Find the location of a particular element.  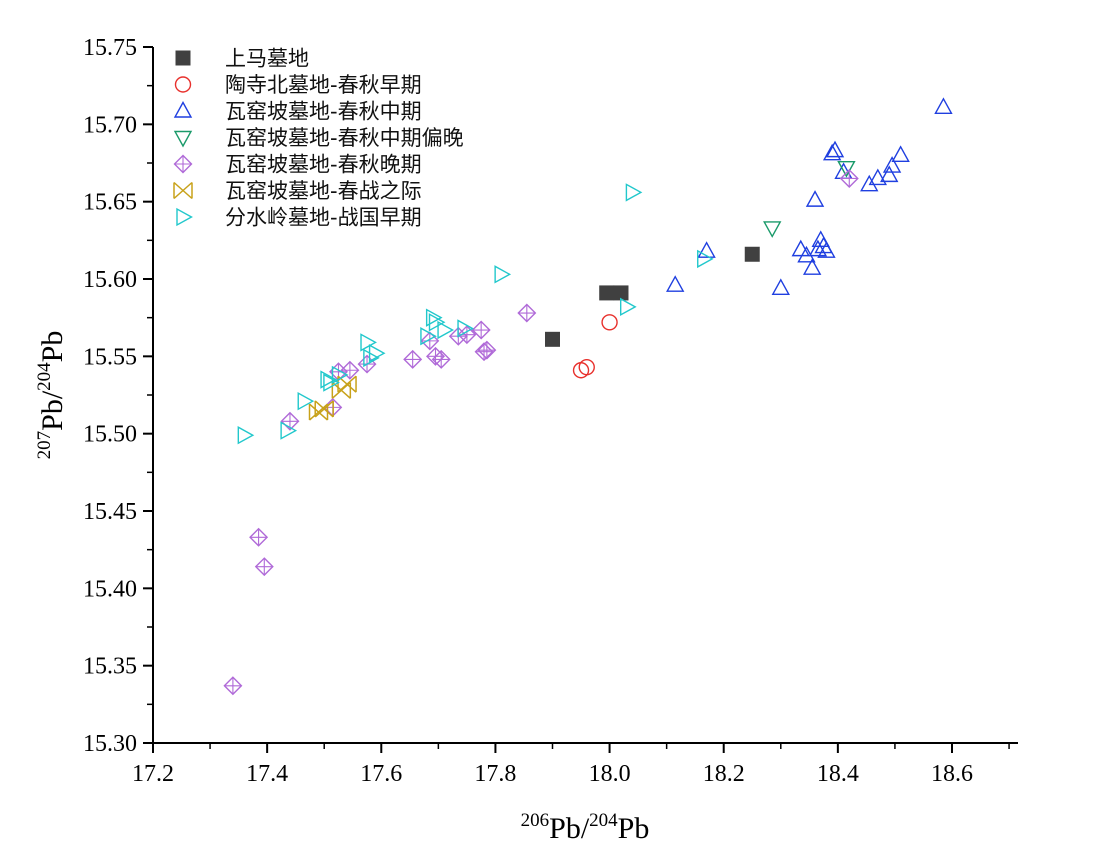

y-title-iso2-symbol: Pb is located at coordinates (52, 347).